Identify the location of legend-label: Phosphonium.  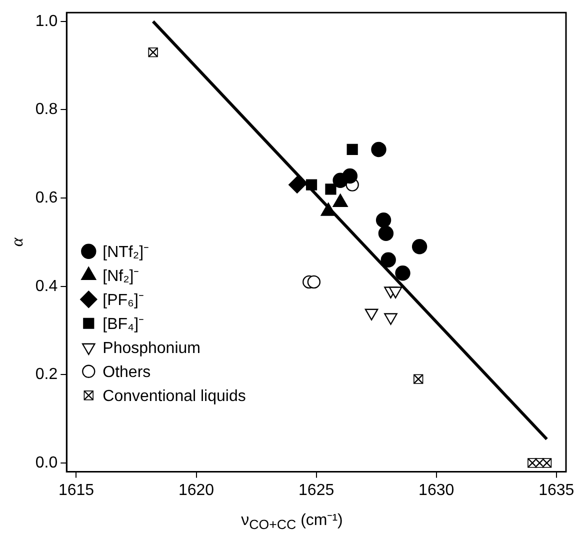
(151, 348).